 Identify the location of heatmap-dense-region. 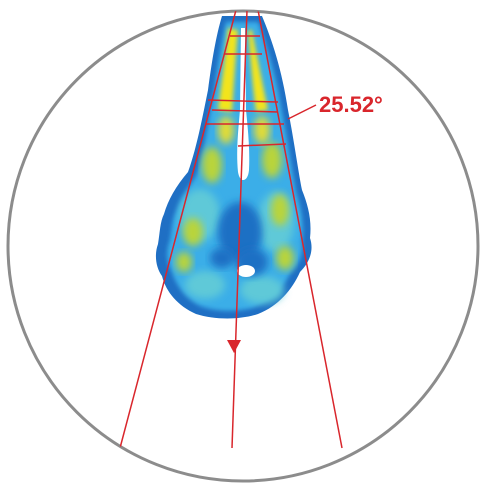
(222, 258).